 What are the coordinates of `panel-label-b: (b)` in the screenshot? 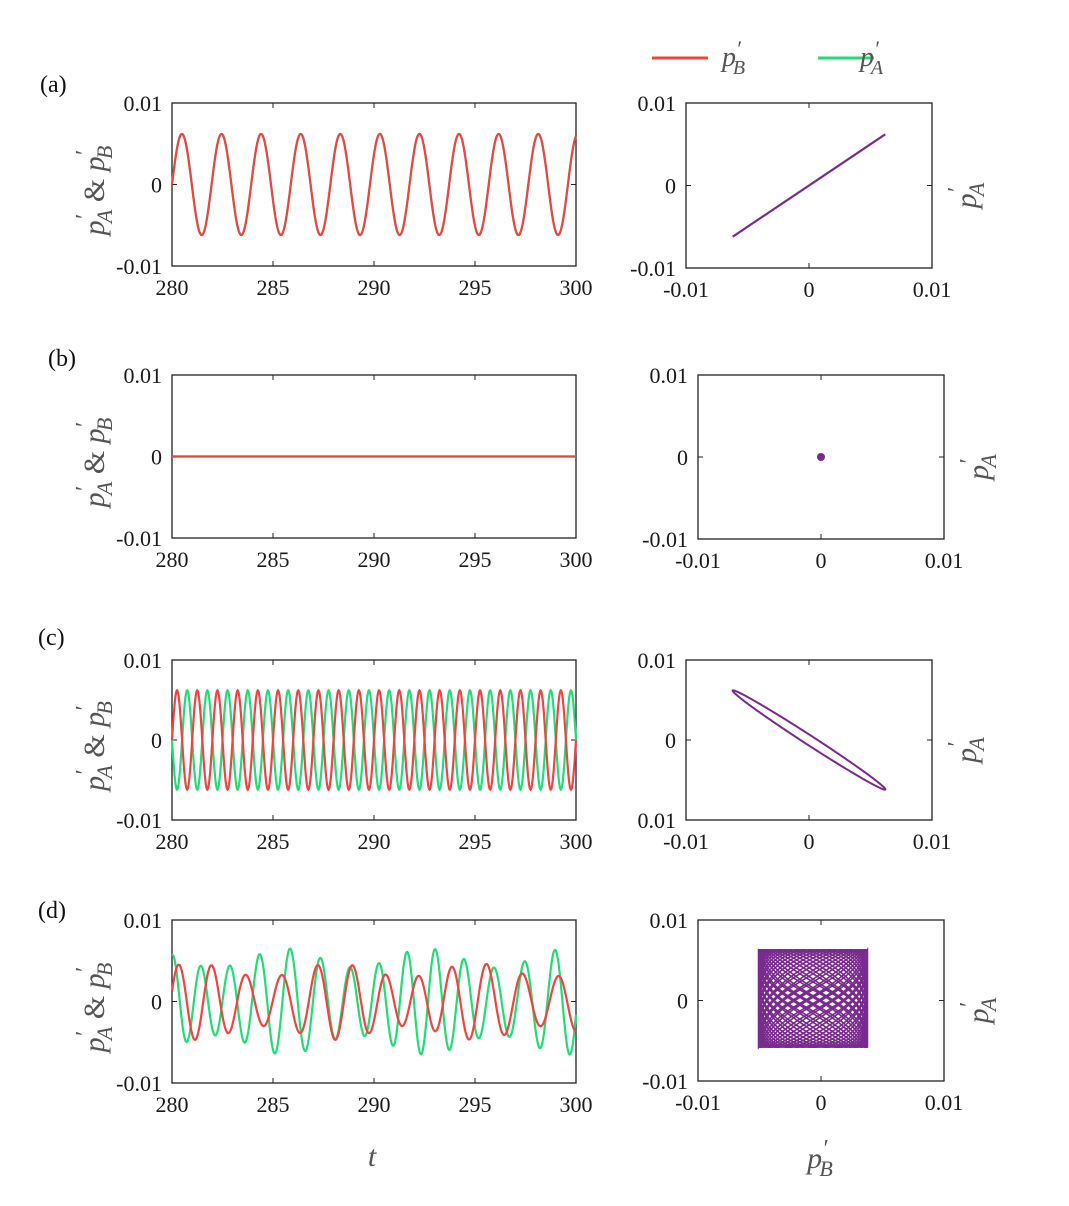 It's located at (62, 359).